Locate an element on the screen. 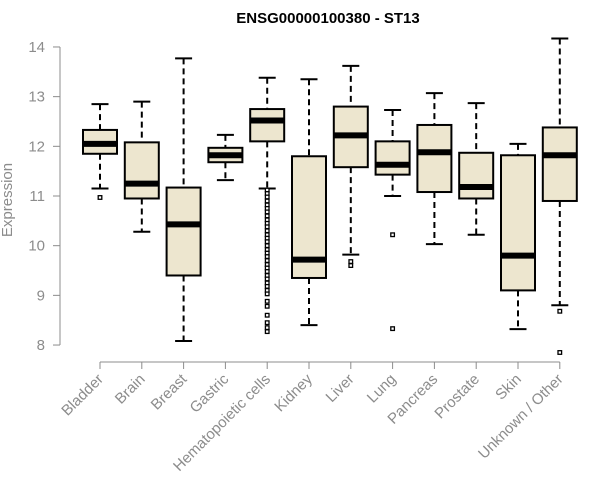 The image size is (600, 500). y-tick-label: 9 is located at coordinates (41, 295).